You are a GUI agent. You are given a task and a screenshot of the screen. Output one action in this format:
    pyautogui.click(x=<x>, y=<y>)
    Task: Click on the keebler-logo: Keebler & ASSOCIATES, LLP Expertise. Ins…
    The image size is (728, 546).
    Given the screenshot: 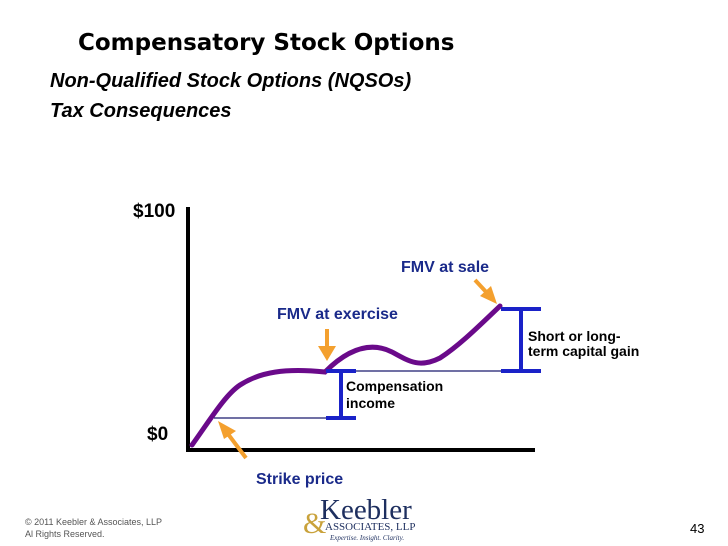 What is the action you would take?
    pyautogui.click(x=359, y=518)
    